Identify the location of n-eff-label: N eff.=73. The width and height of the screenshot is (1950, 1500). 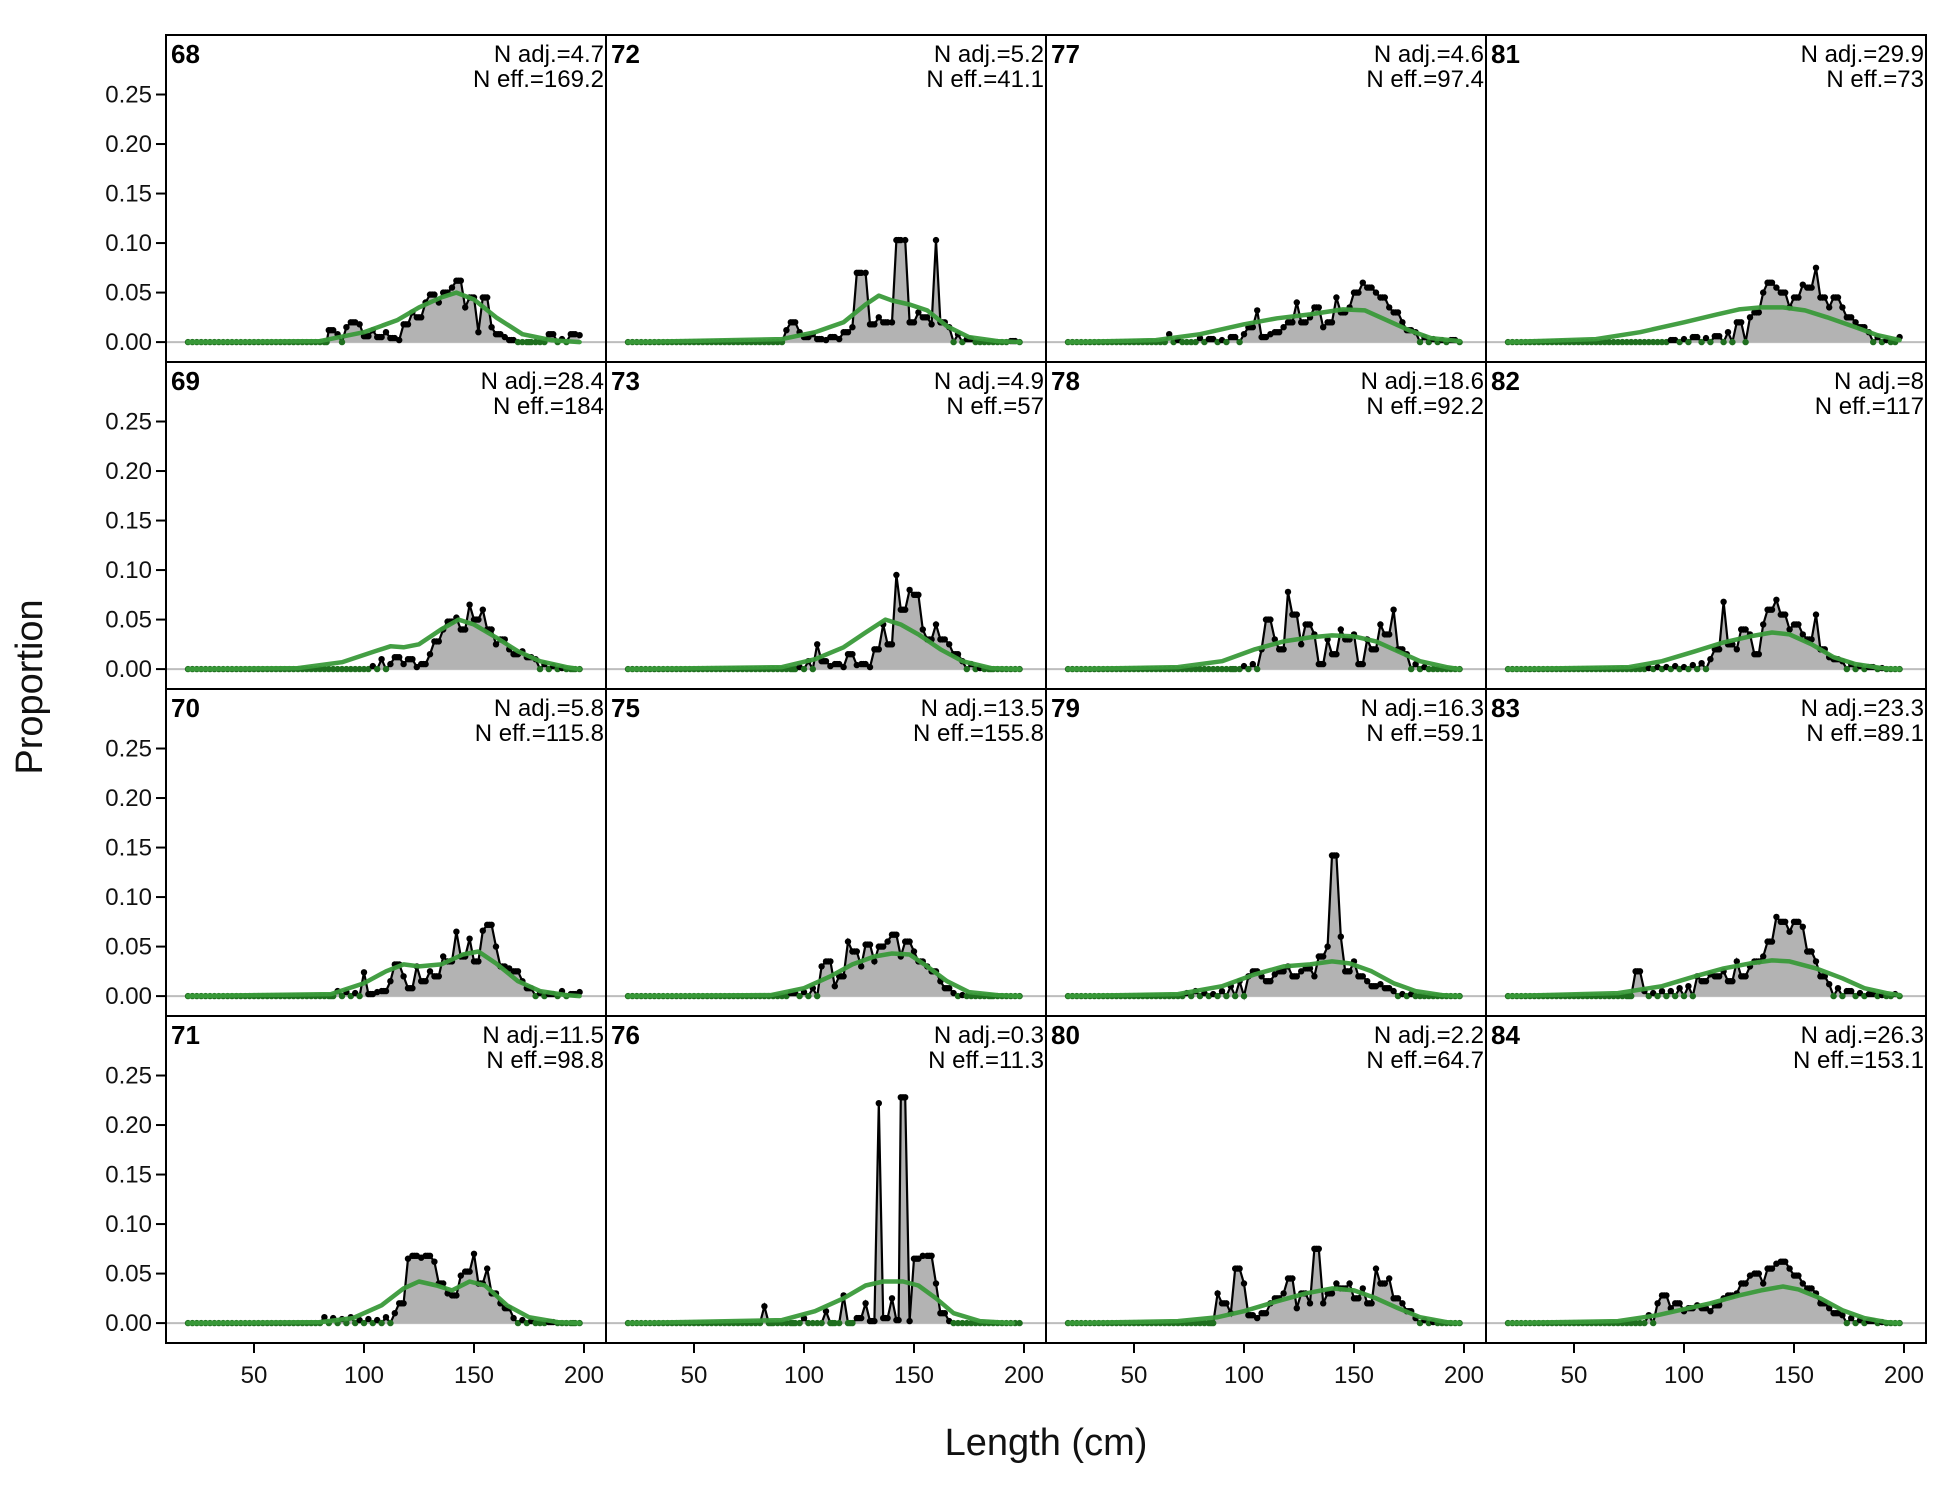
(1875, 79).